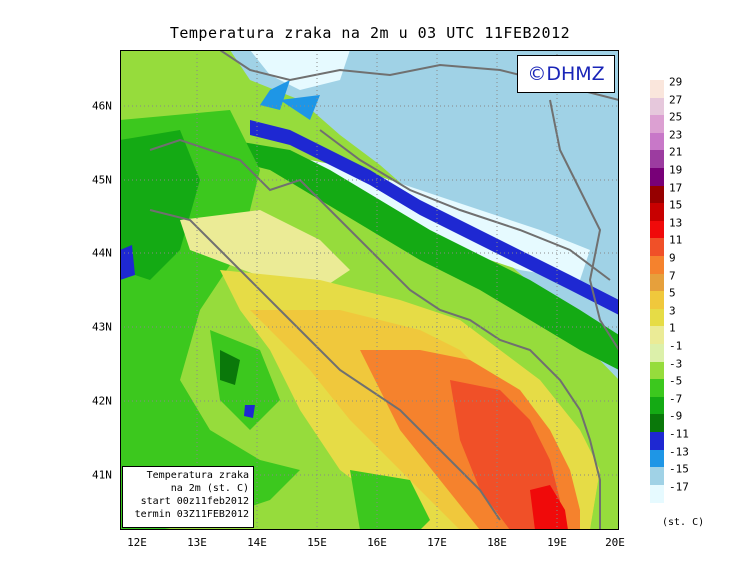 Image resolution: width=740 pixels, height=582 pixels. I want to click on lat-label-41n: 41N, so click(102, 475).